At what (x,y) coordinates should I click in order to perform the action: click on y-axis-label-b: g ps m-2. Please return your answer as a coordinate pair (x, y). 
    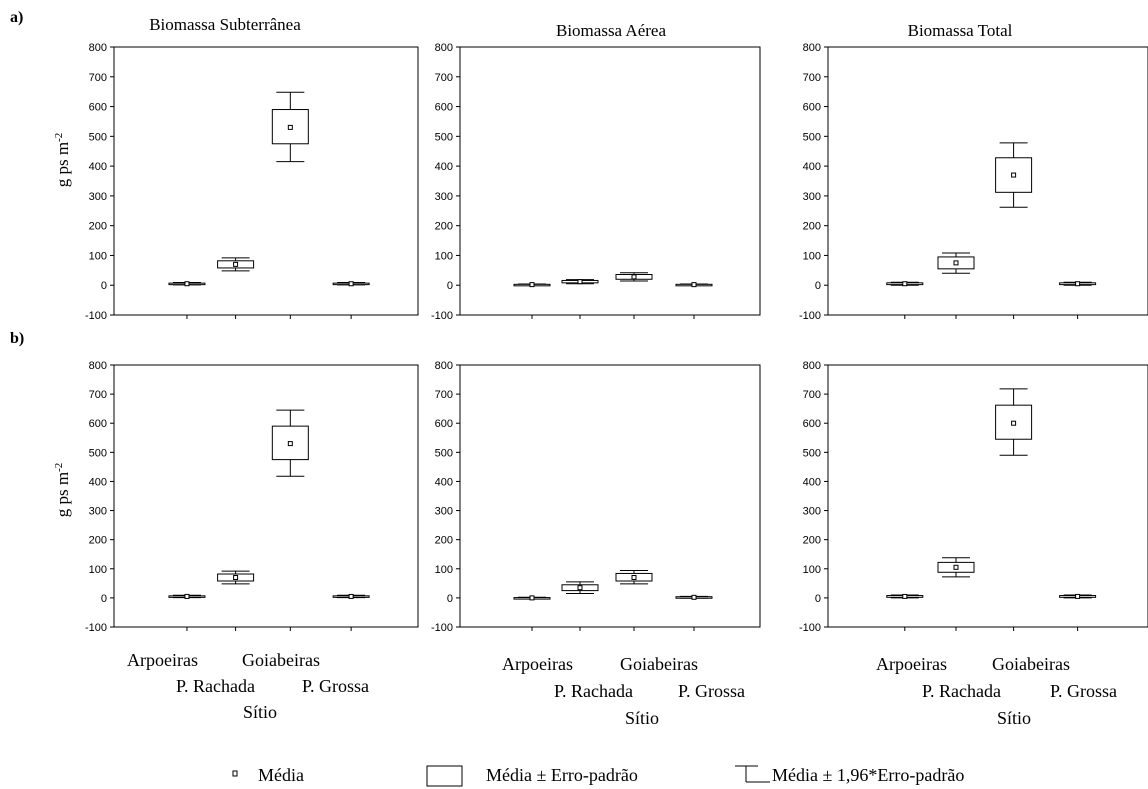
    Looking at the image, I should click on (62, 490).